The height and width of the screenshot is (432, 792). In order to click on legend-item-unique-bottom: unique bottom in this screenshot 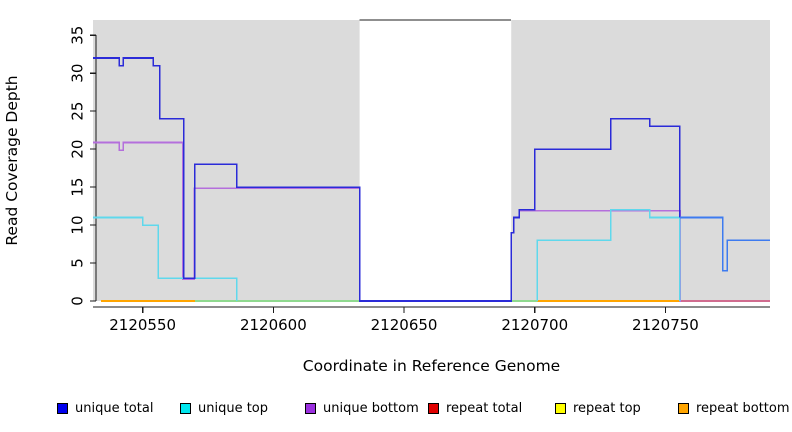, I will do `click(362, 408)`.